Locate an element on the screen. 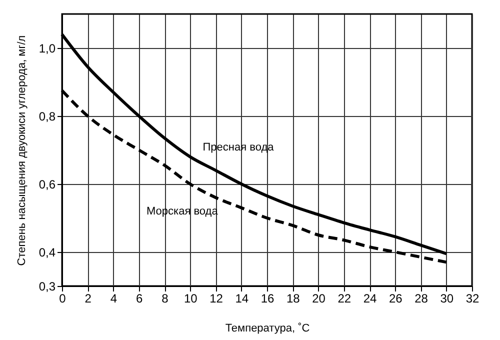  x-tick-label: 14 is located at coordinates (242, 299).